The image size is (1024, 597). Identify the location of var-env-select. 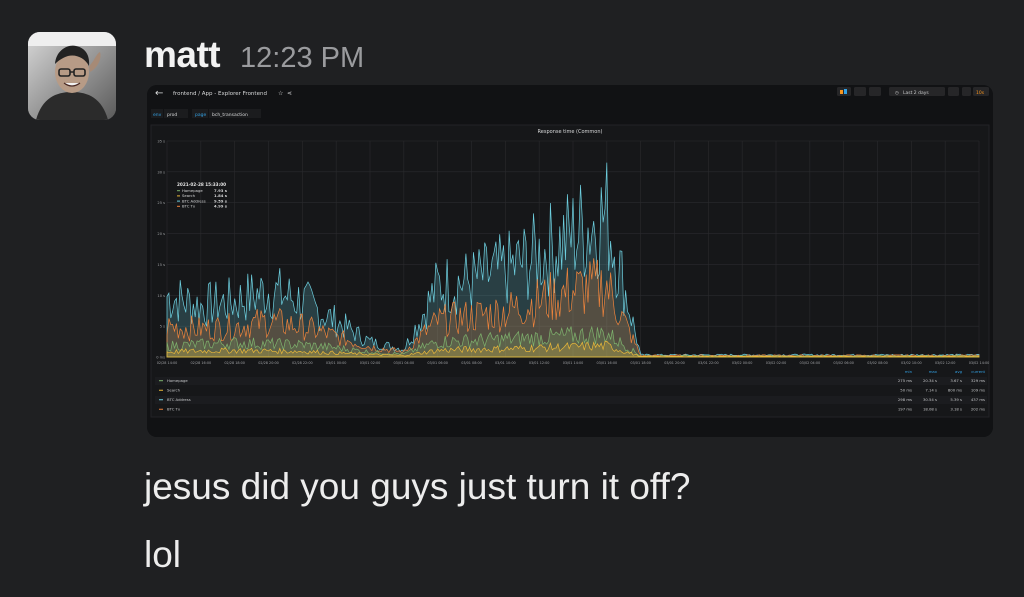
(176, 113).